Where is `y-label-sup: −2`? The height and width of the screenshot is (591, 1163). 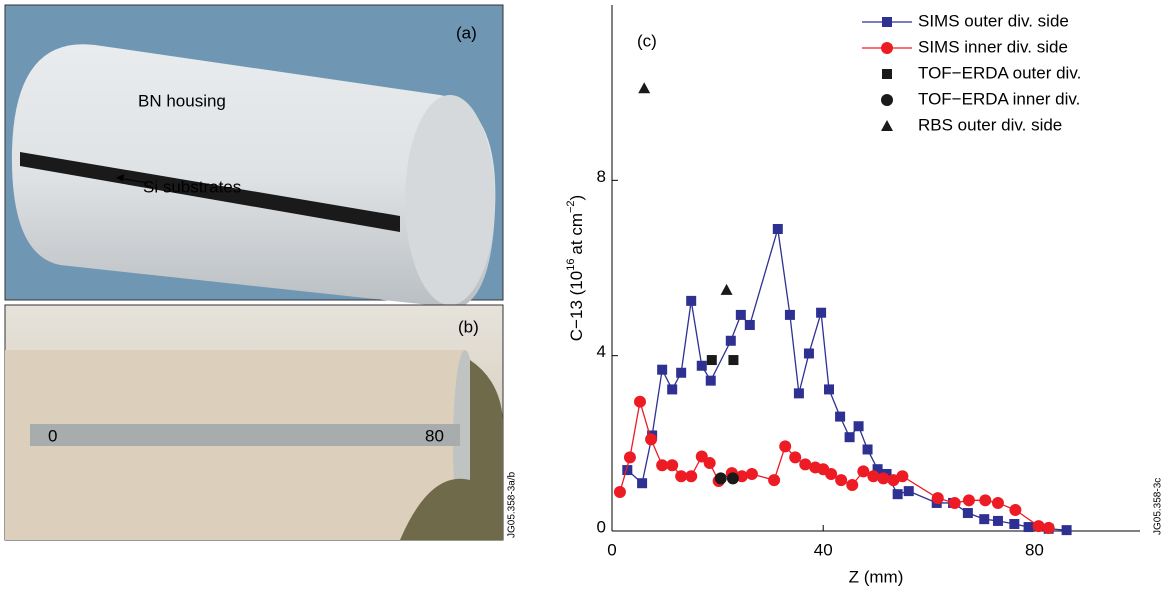
y-label-sup: −2 is located at coordinates (571, 206).